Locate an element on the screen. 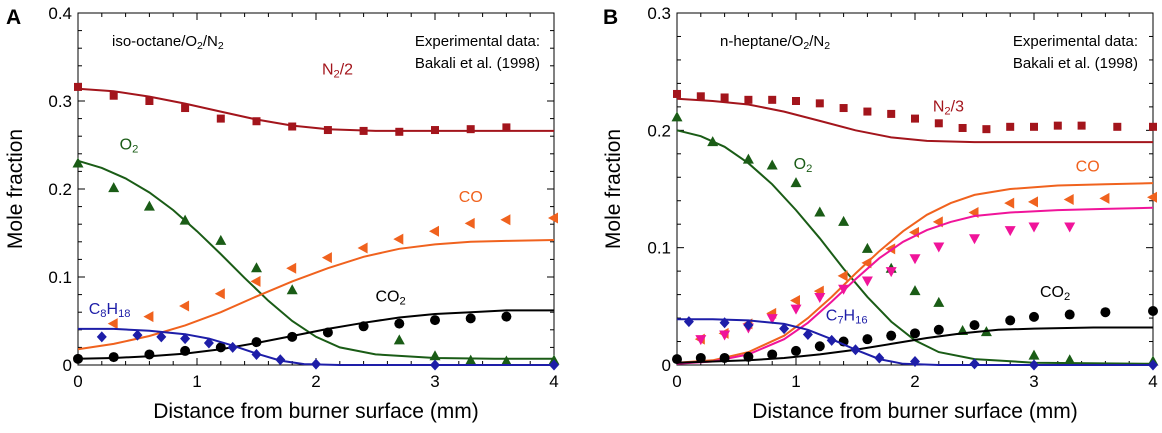  series-line-co2 is located at coordinates (315, 334).